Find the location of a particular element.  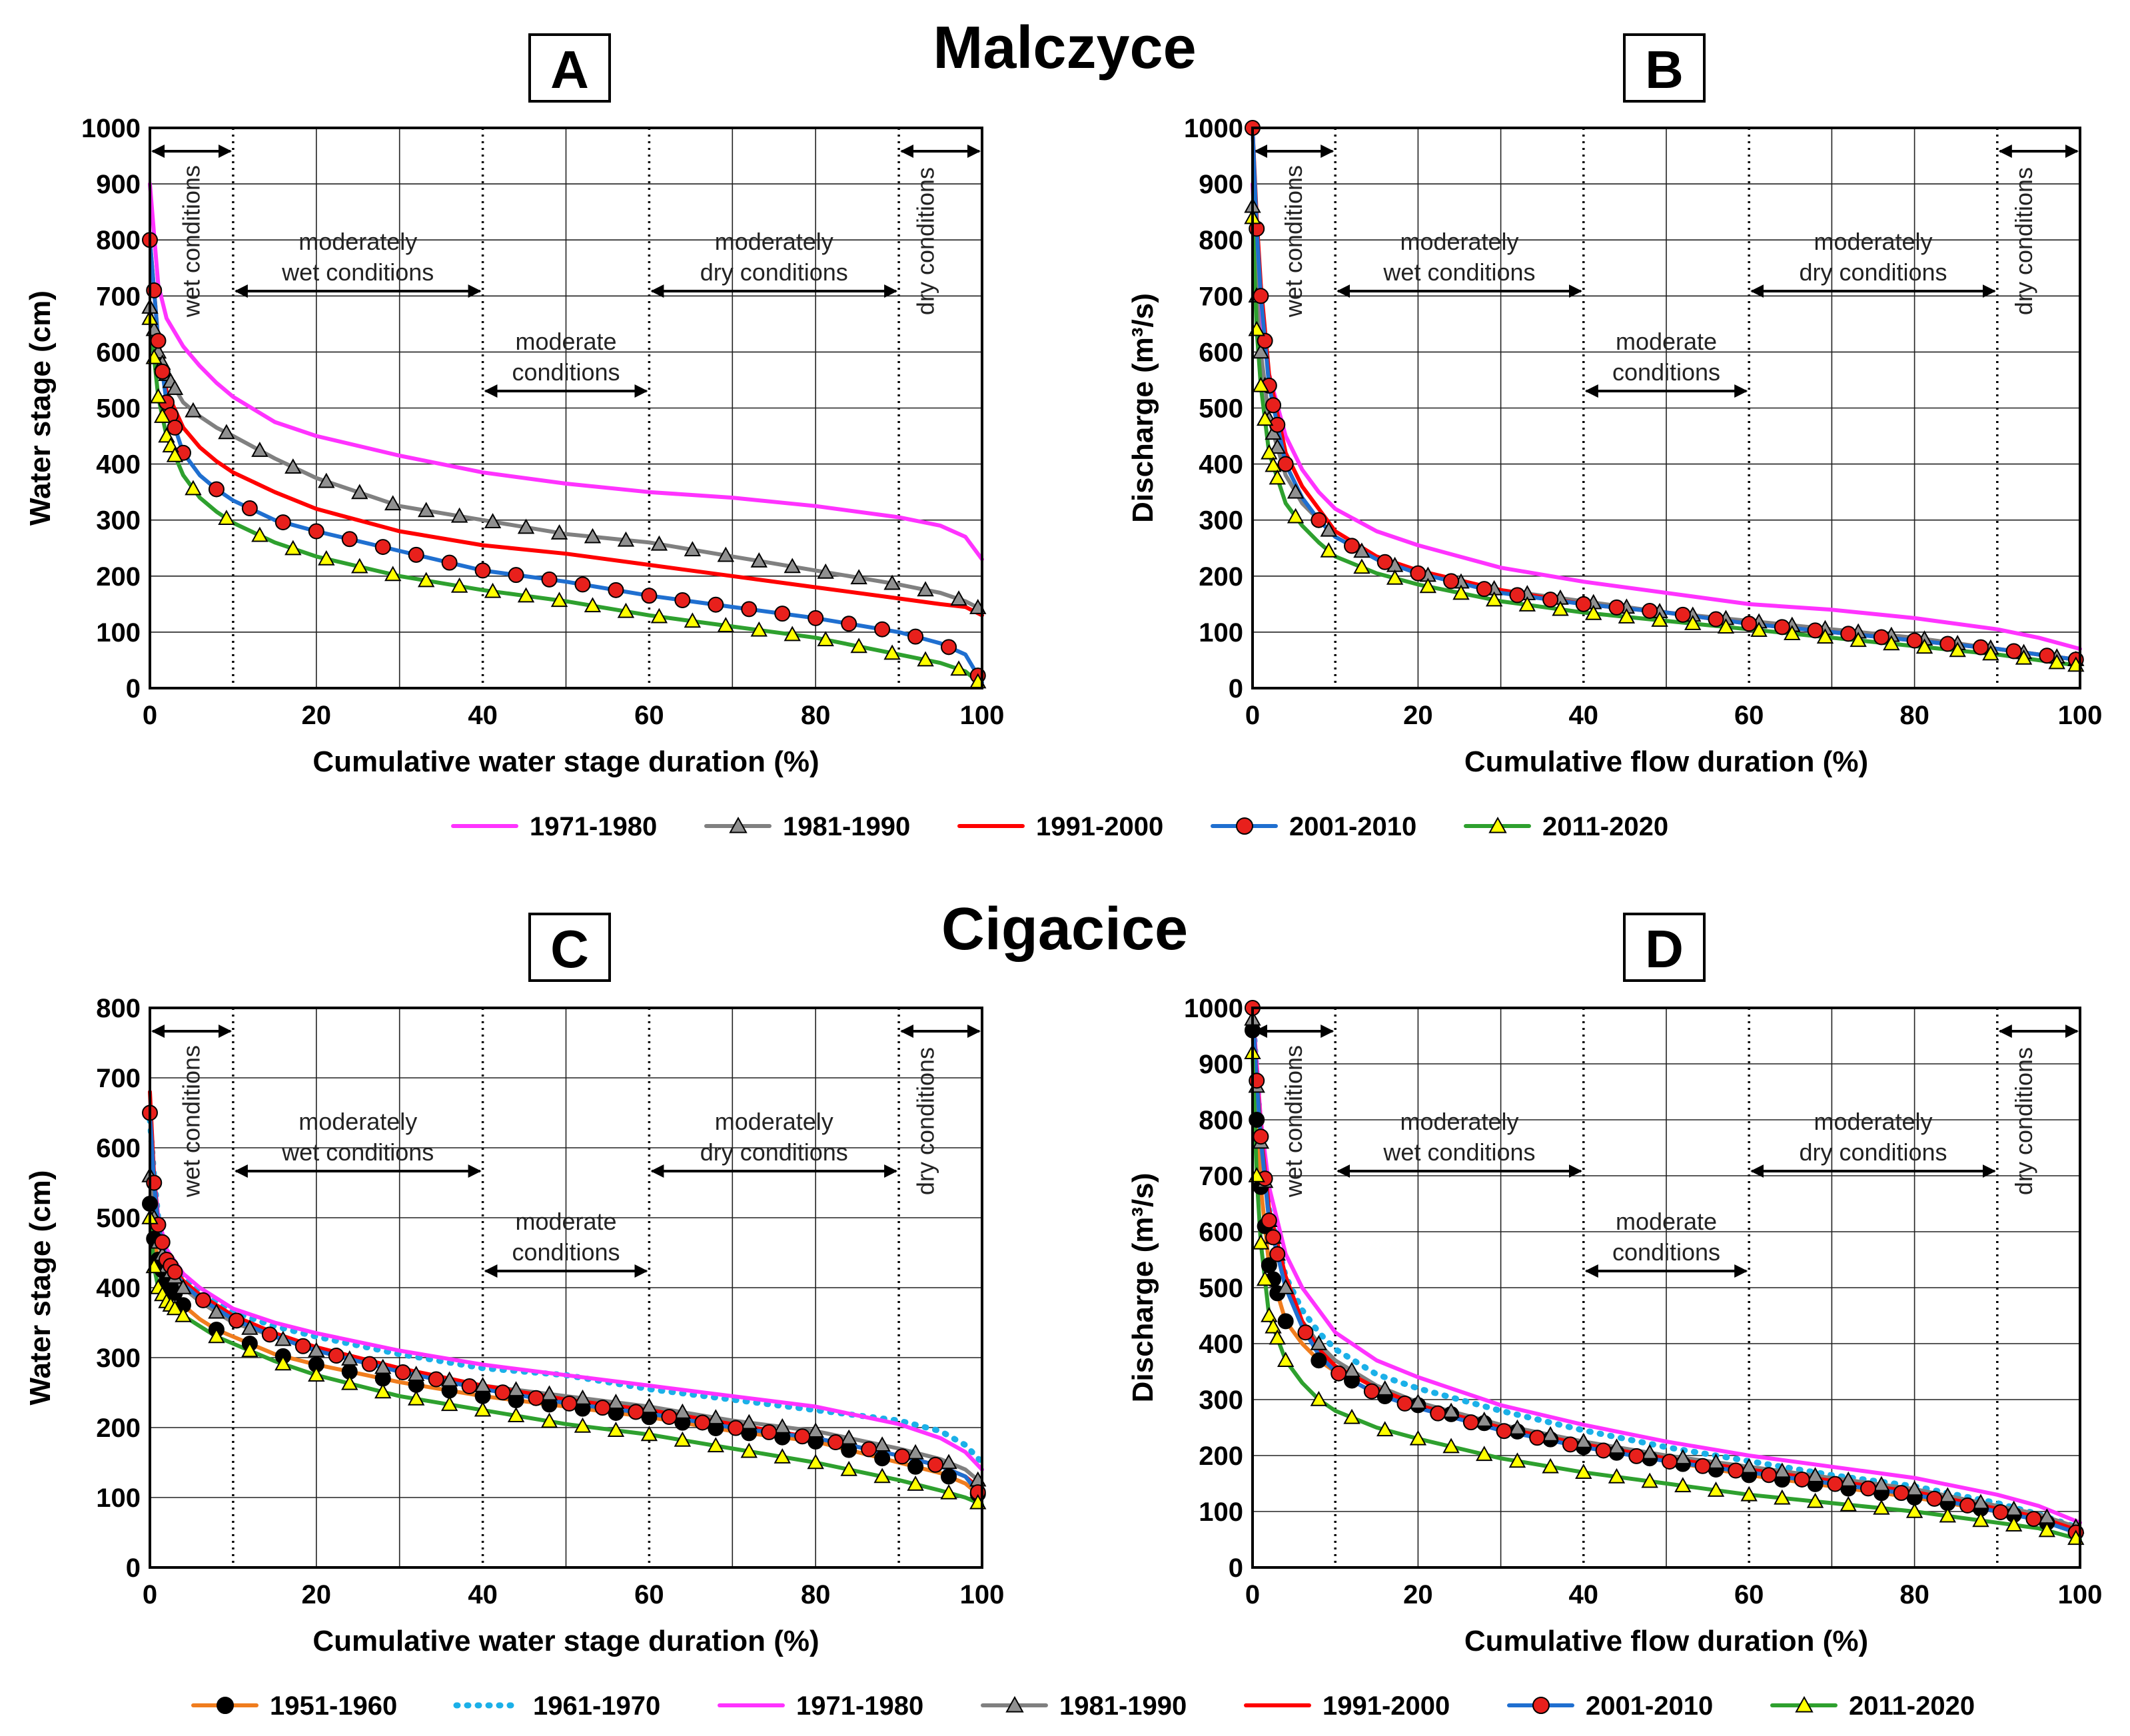

legend-item: 2001-2010 is located at coordinates (1610, 1706).